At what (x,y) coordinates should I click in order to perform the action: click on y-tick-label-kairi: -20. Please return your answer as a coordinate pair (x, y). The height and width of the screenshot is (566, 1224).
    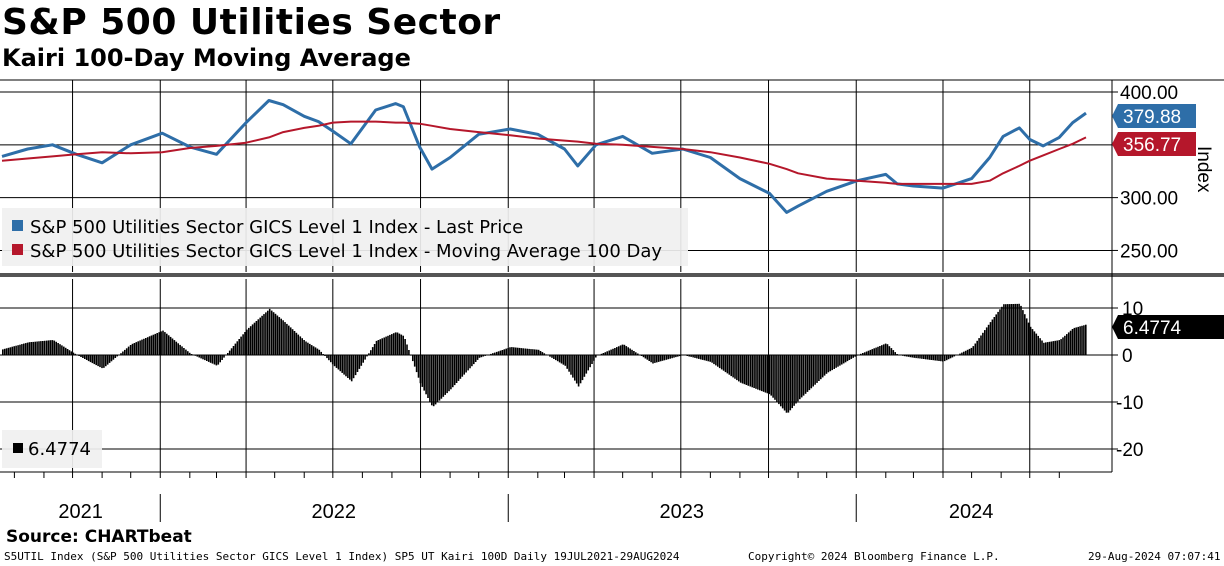
    Looking at the image, I should click on (1129, 450).